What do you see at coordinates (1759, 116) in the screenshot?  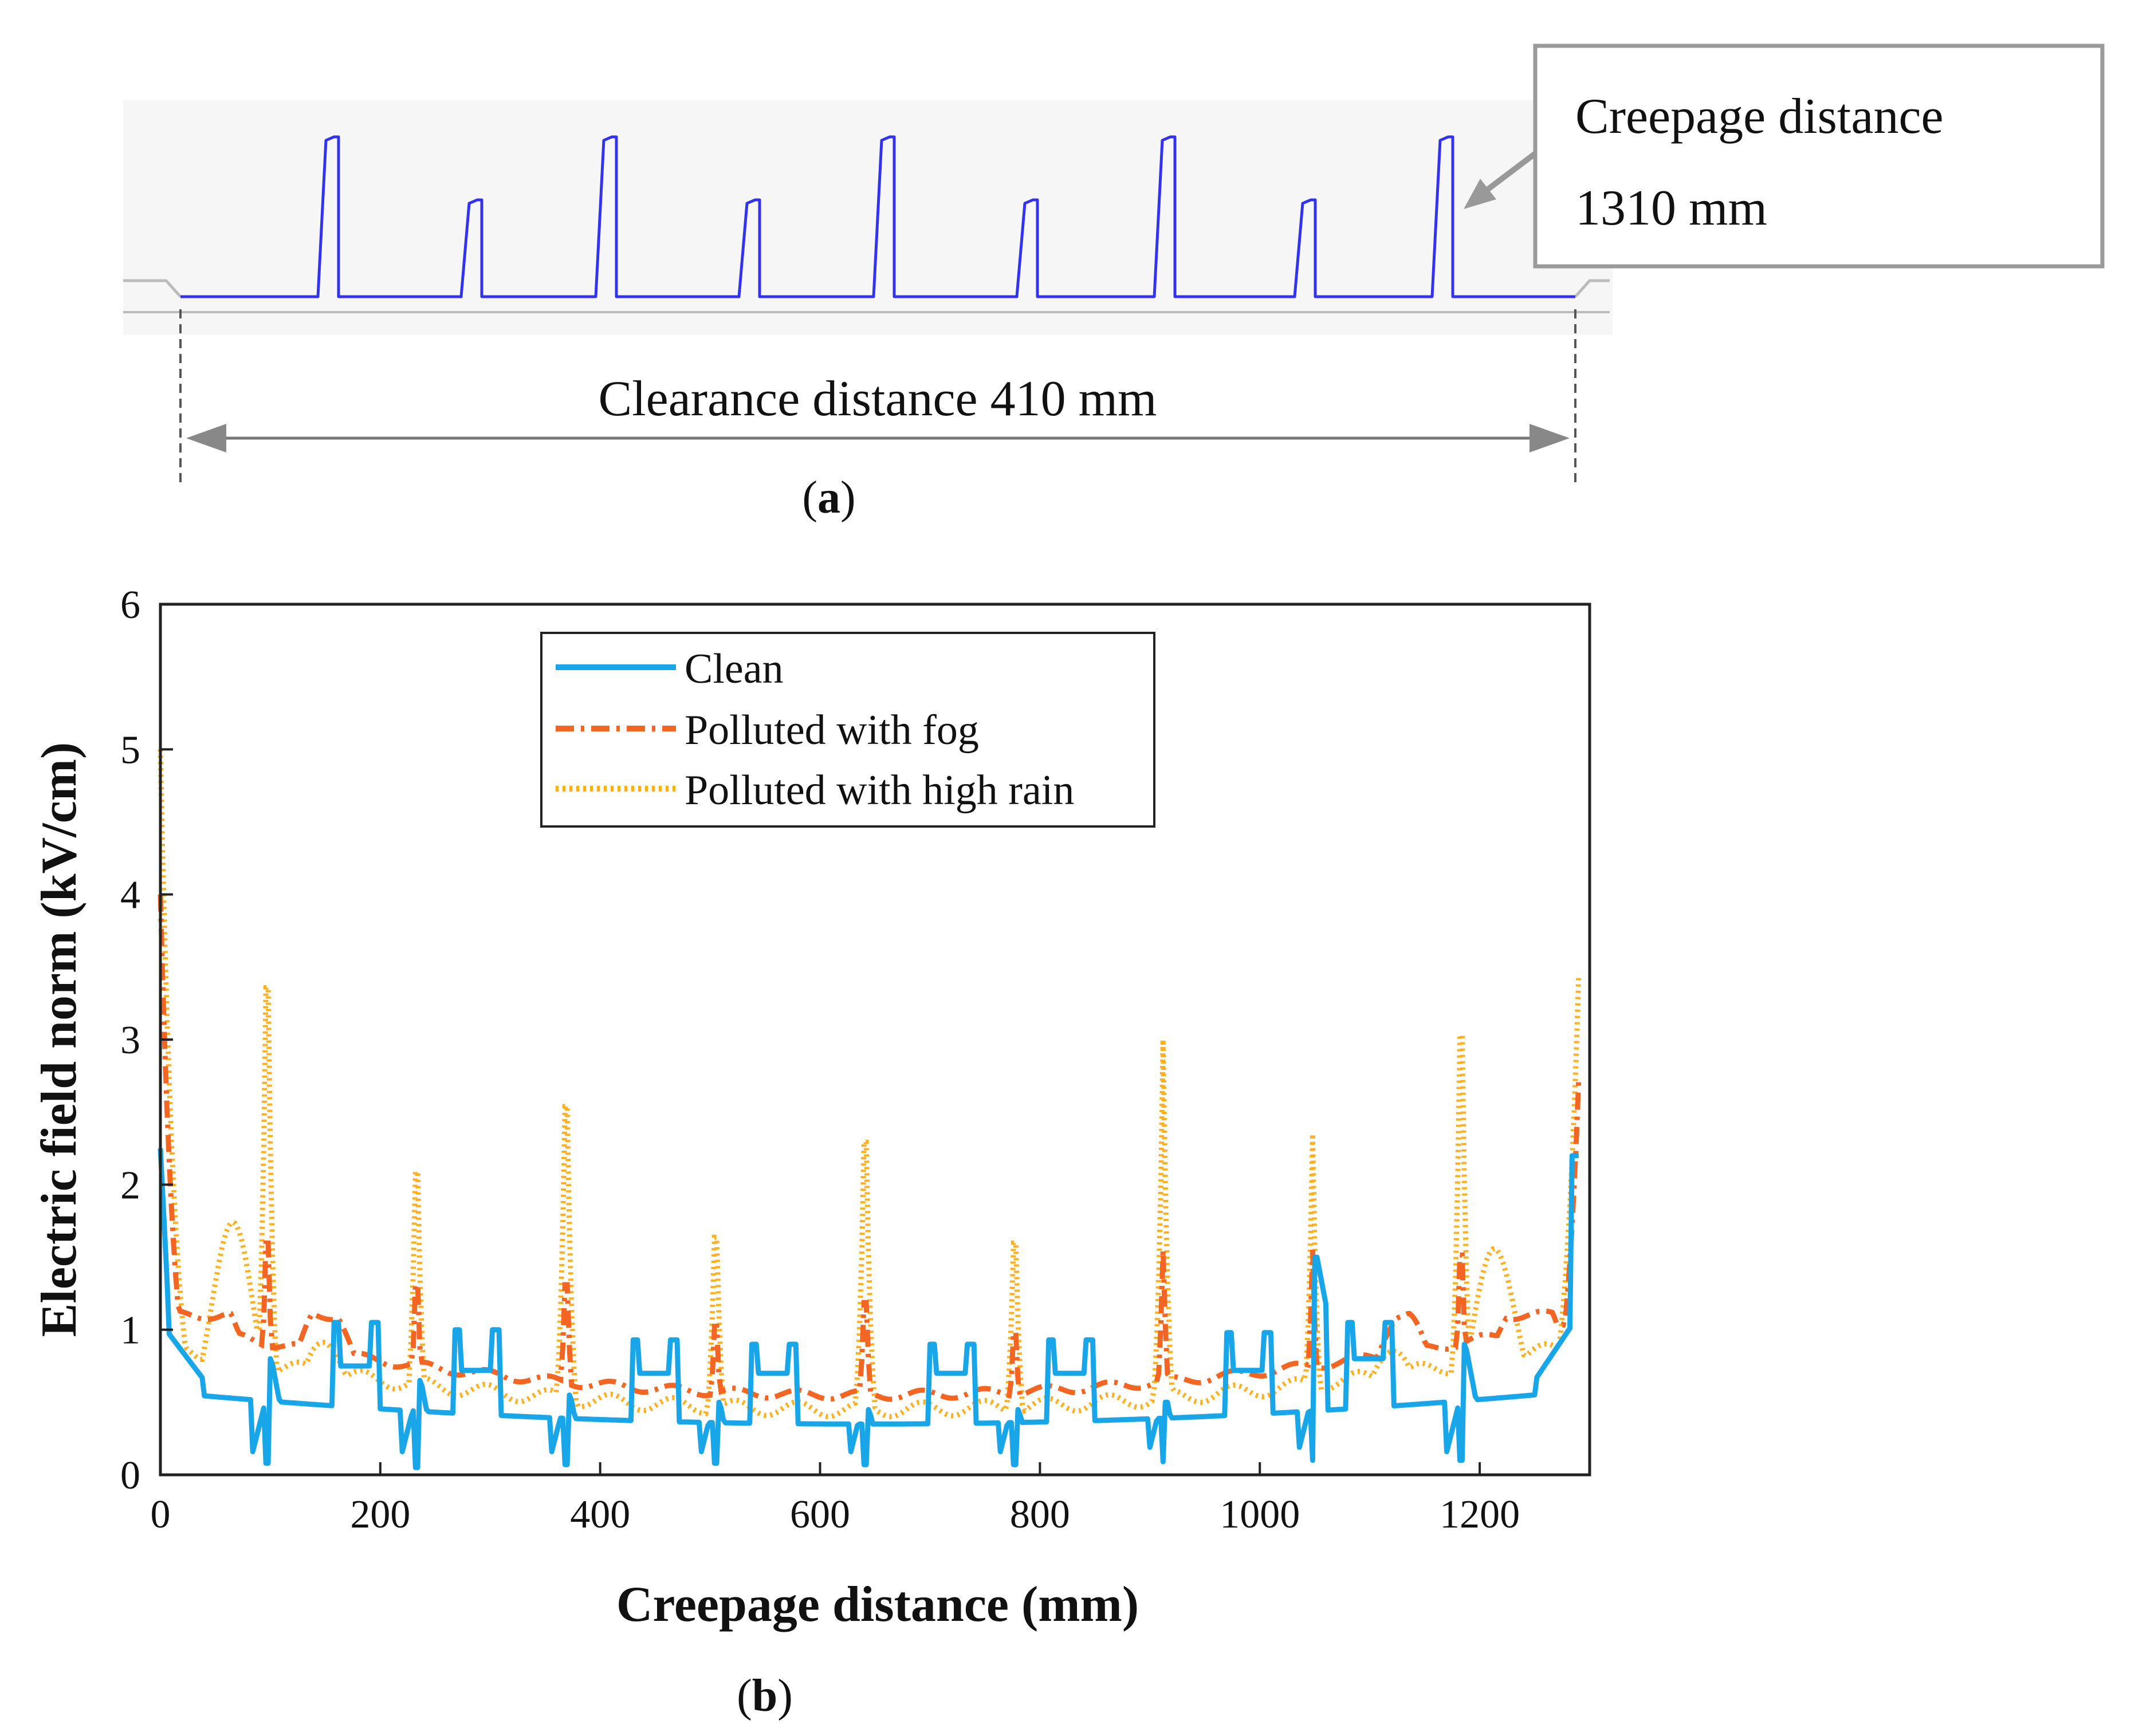 I see `callout-line-1: Creepage distance` at bounding box center [1759, 116].